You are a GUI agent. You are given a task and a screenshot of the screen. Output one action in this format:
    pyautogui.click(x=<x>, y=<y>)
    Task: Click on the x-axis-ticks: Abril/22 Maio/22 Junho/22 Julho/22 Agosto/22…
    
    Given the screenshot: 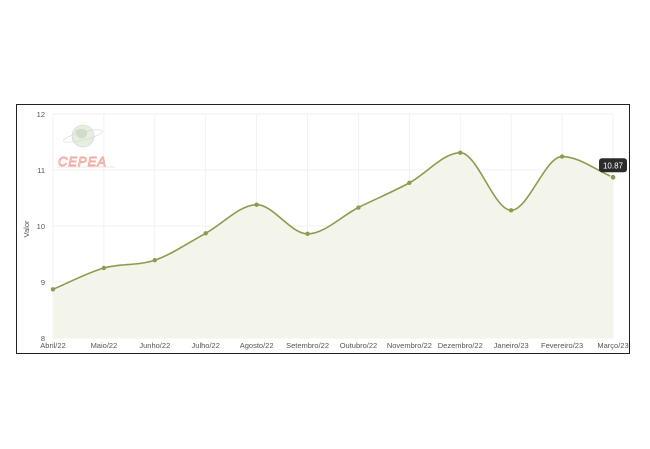 What is the action you would take?
    pyautogui.click(x=334, y=345)
    